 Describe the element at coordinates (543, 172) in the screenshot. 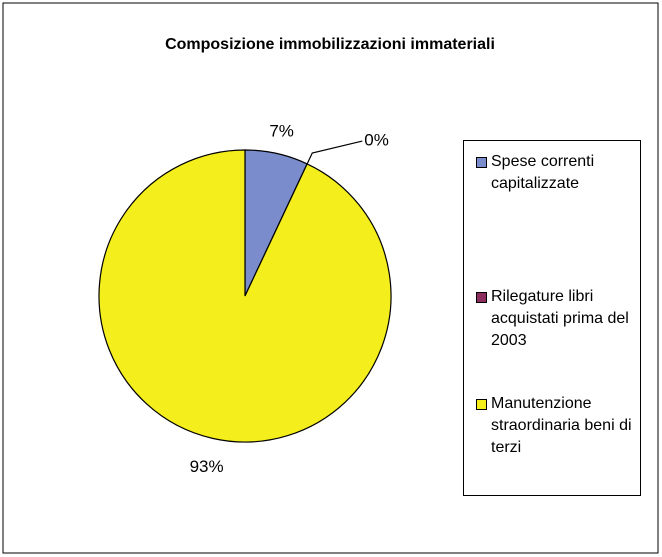

I see `legend-label: Spese correnti capitalizzate` at that location.